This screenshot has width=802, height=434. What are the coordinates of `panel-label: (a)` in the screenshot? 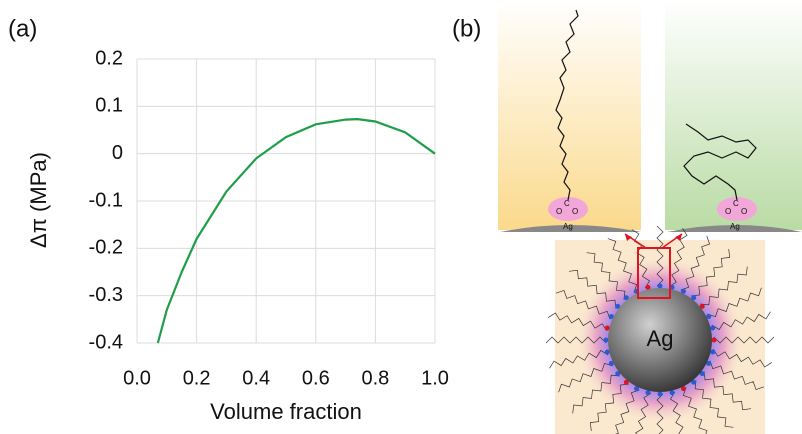 It's located at (22, 28).